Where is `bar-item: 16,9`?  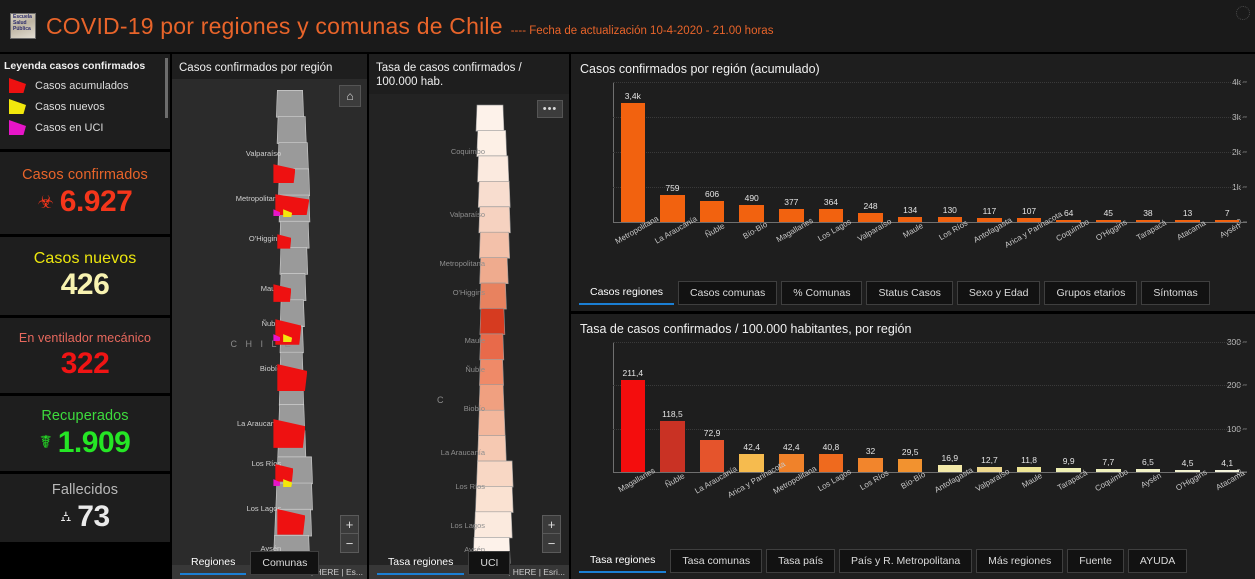
bar-item: 16,9 is located at coordinates (950, 407).